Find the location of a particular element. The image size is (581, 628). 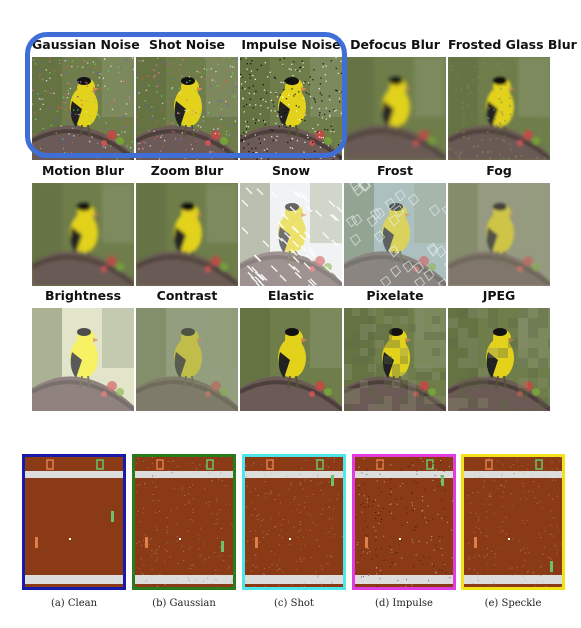

corruption-label: Contrast is located at coordinates (187, 295).